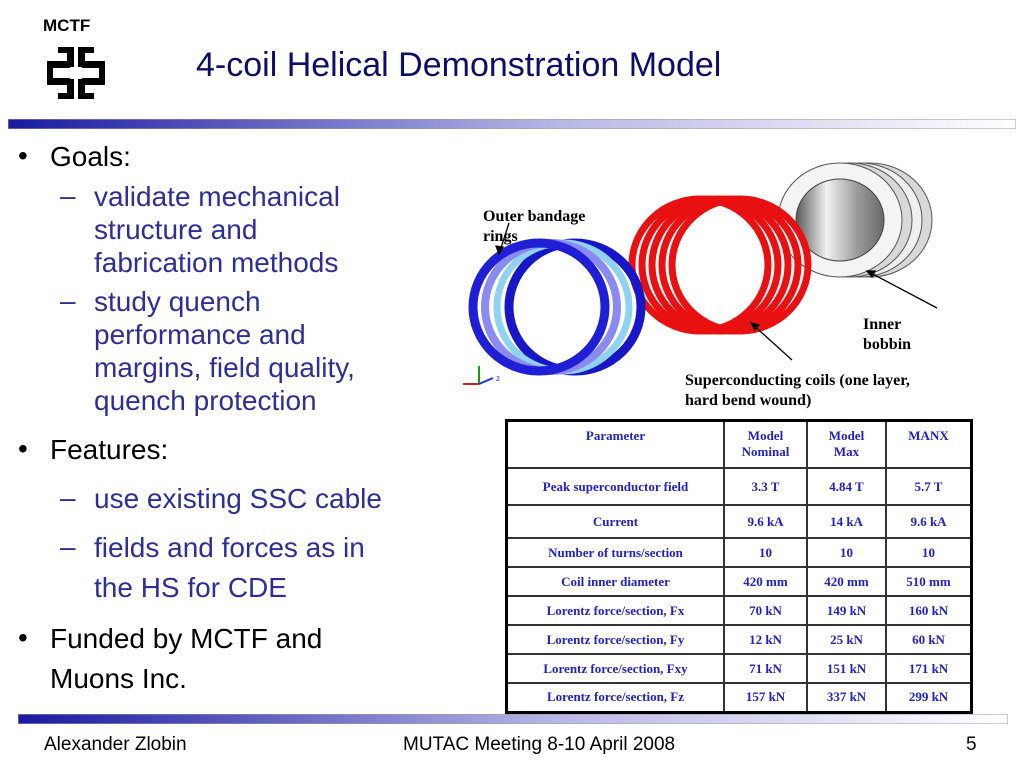 The height and width of the screenshot is (768, 1024). I want to click on sub-bullet-line: quench protection, so click(205, 400).